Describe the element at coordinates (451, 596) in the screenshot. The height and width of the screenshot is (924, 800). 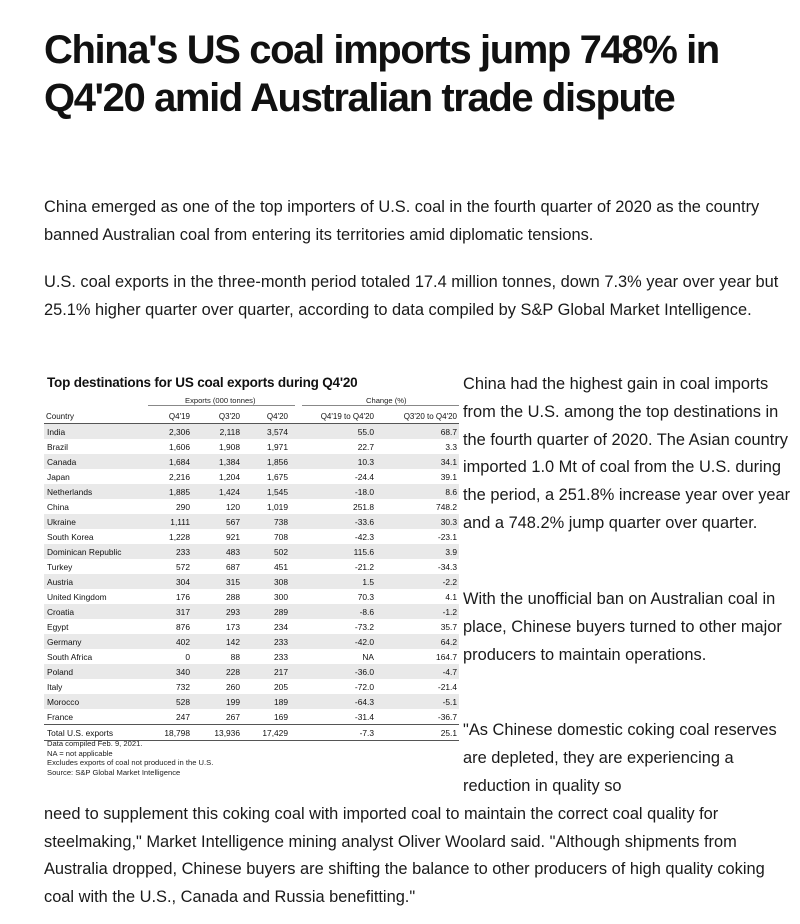
I see `value-cell: 4.1` at that location.